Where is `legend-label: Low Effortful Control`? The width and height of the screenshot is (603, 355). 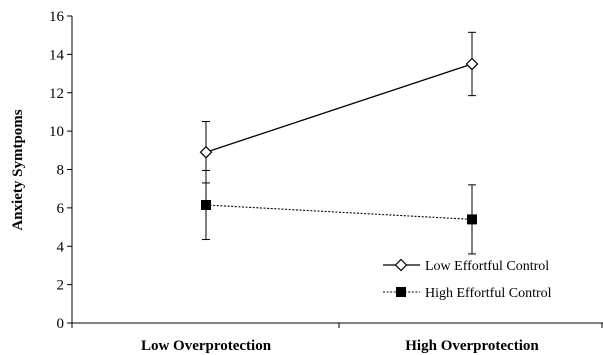 legend-label: Low Effortful Control is located at coordinates (487, 266).